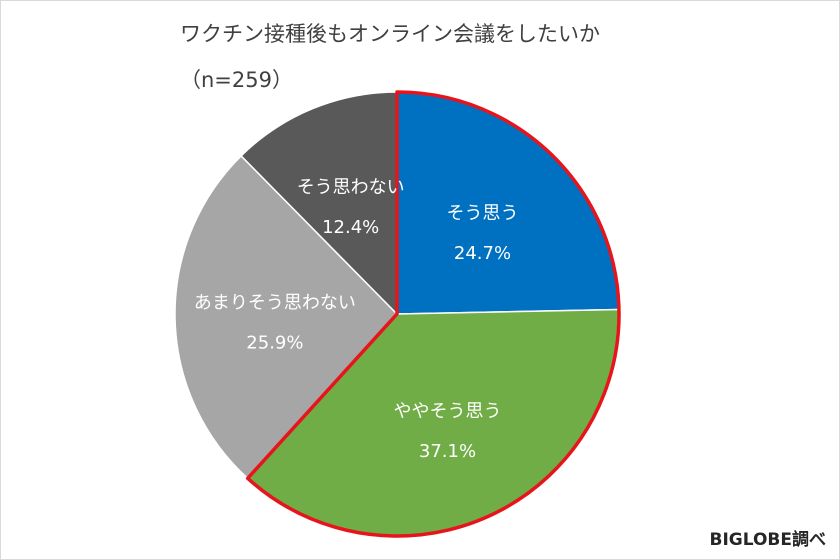 This screenshot has height=560, width=840. What do you see at coordinates (274, 343) in the screenshot?
I see `slice-value-label-3: 25.9%` at bounding box center [274, 343].